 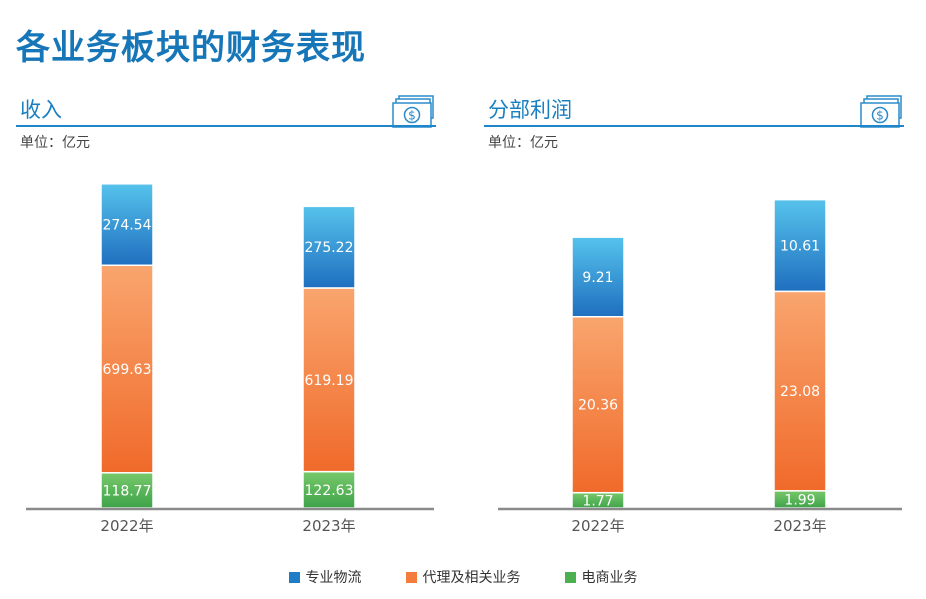 What do you see at coordinates (530, 110) in the screenshot?
I see `profit-chart-title: 分部利润` at bounding box center [530, 110].